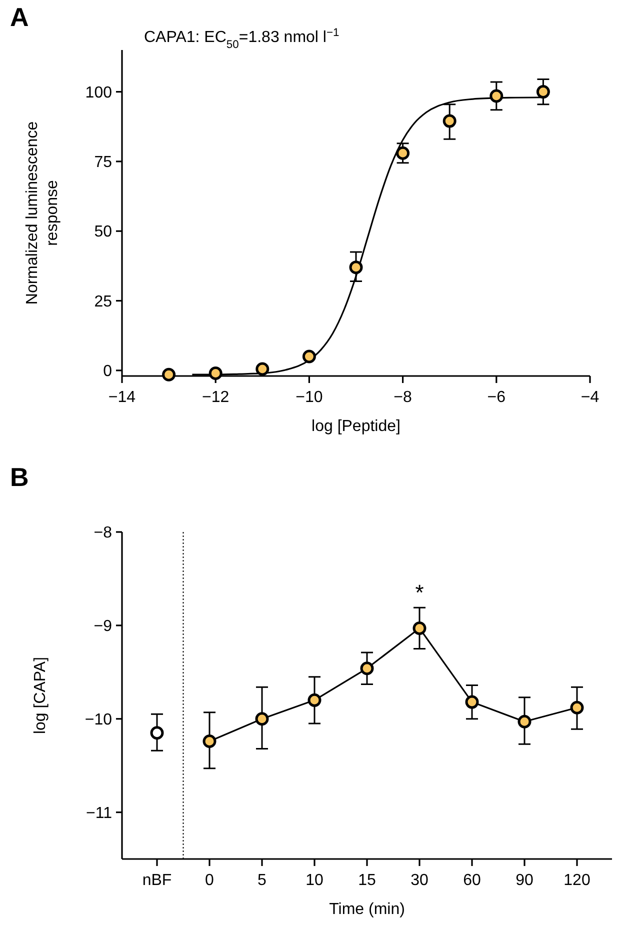  I want to click on y-tick-label: −10, so click(98, 719).